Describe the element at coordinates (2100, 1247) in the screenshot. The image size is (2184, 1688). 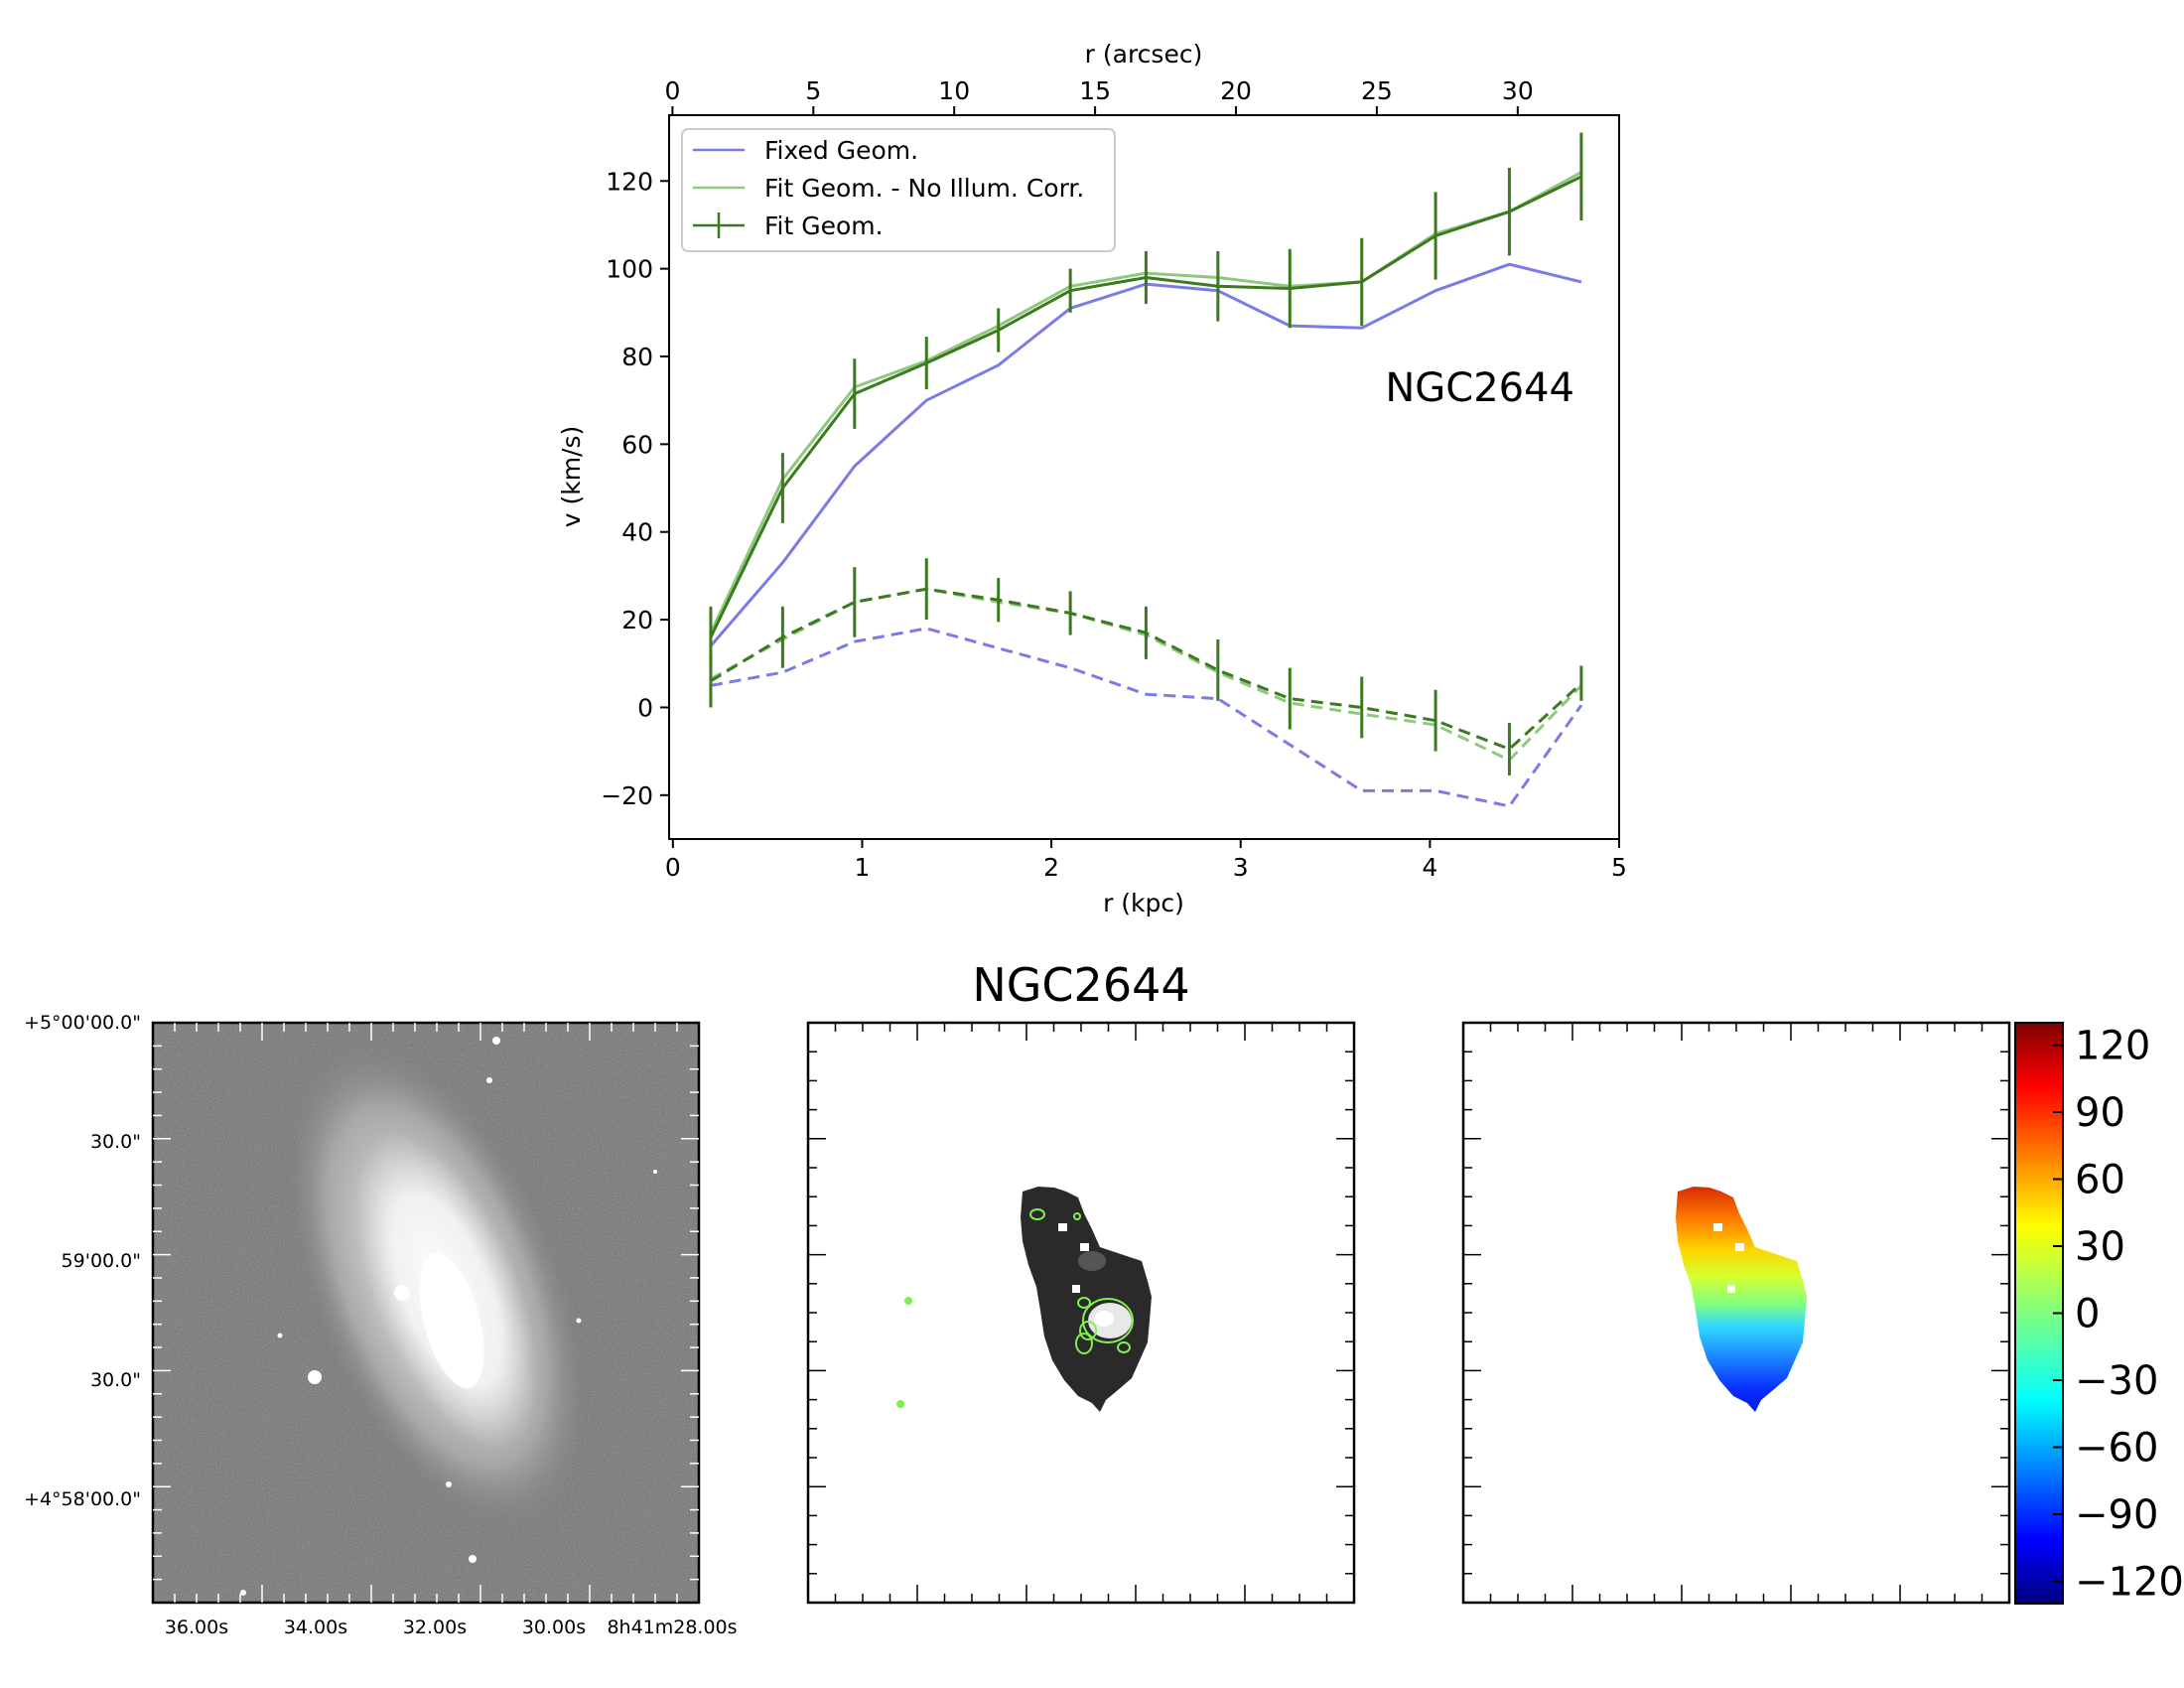
I see `colorbar-tick-label: 30` at that location.